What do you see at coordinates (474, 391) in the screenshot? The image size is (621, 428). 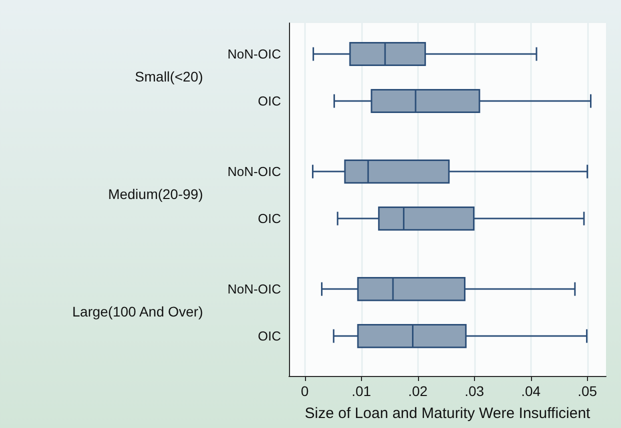 I see `x-tick-label: .03` at bounding box center [474, 391].